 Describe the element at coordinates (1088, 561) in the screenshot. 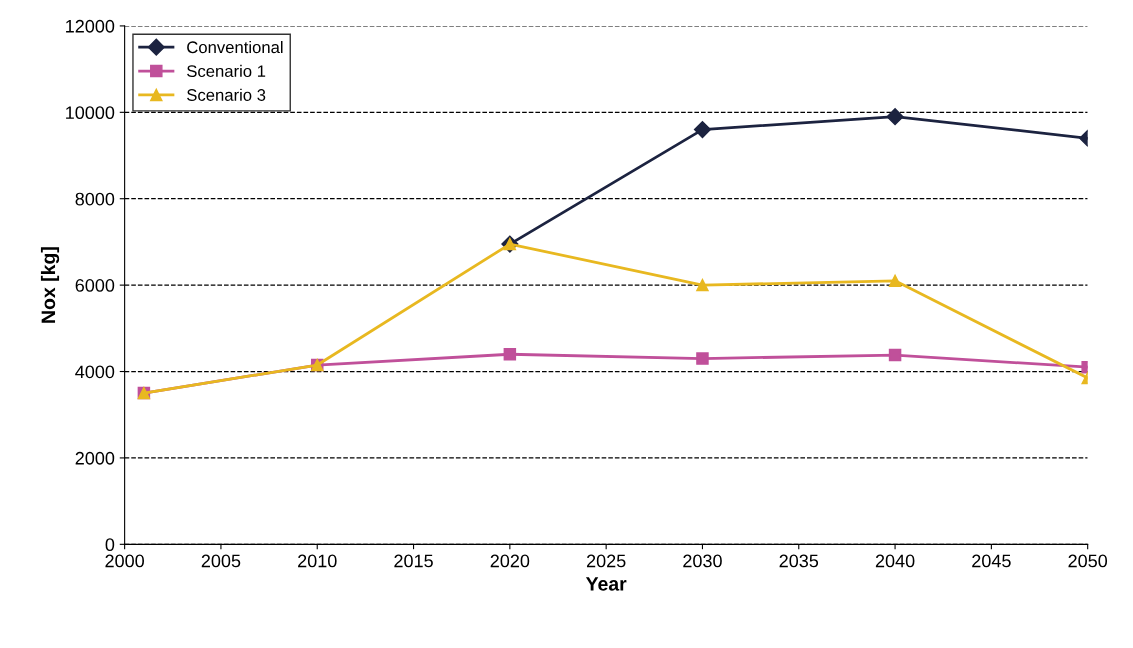

I see `x-tick-label: 2050` at that location.